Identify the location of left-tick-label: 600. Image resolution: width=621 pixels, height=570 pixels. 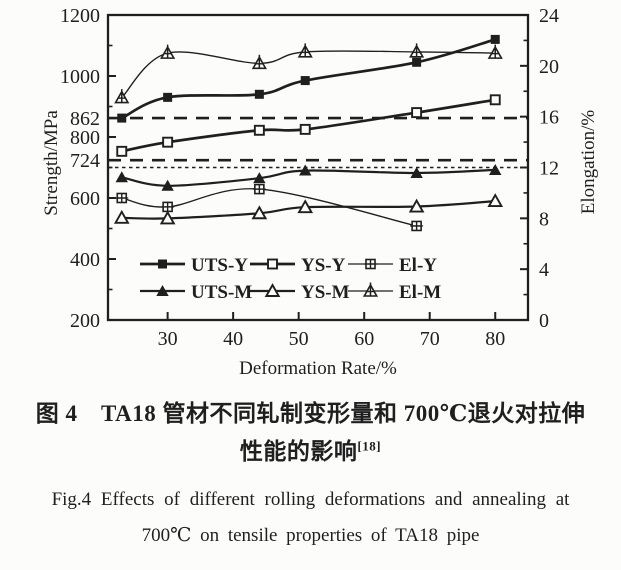
(85, 199).